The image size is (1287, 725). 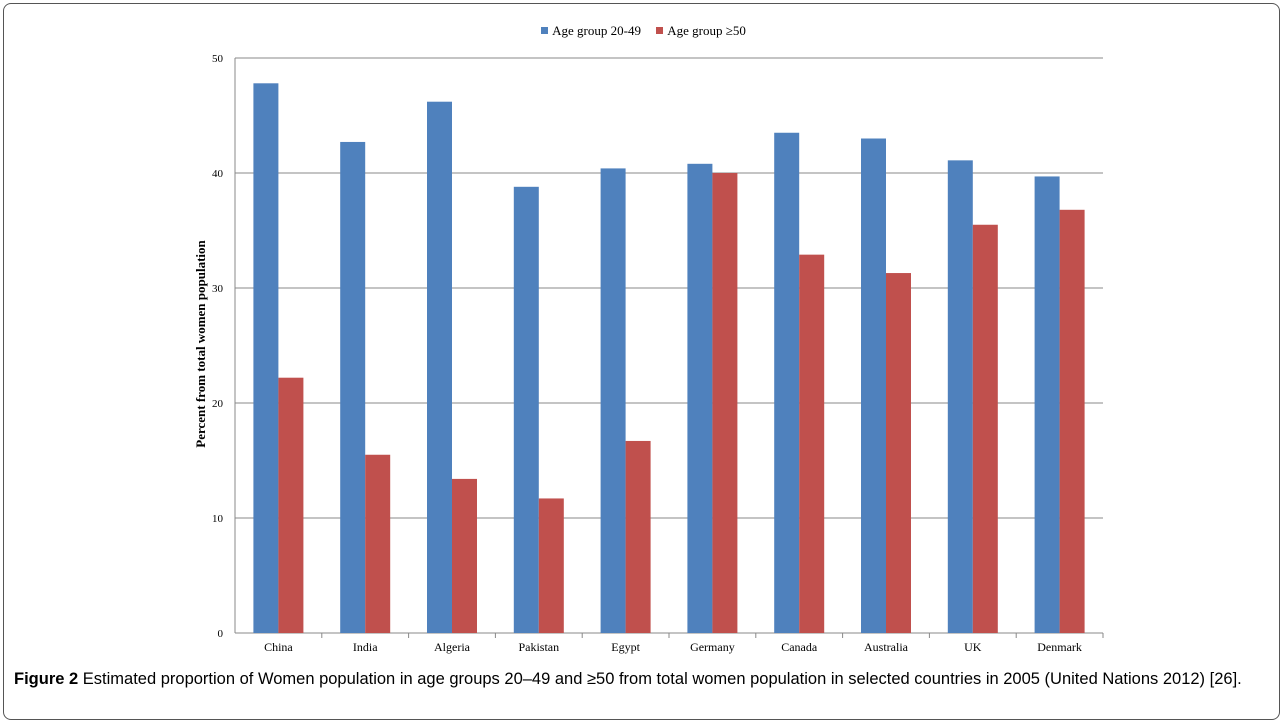 I want to click on legend-item-series-1: Age group 20-49, so click(x=591, y=31).